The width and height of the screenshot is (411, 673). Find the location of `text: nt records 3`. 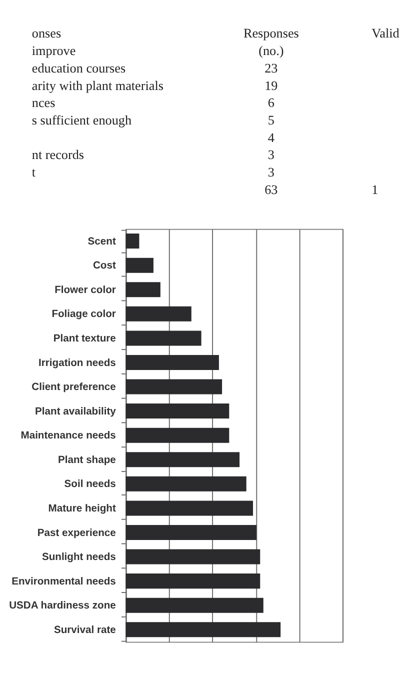

text: nt records 3 is located at coordinates (153, 154).